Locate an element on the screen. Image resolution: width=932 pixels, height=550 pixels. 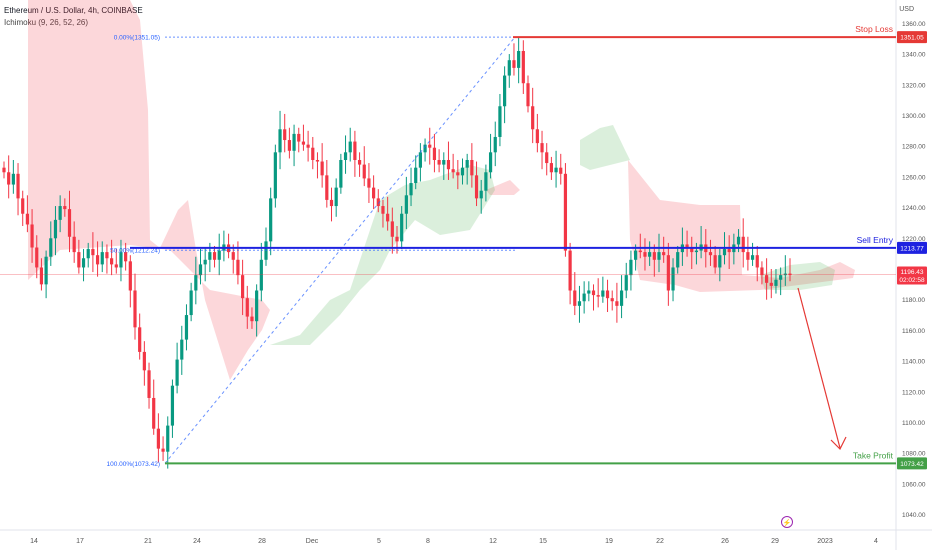
fib-level-label: 50.00%(1212.24) is located at coordinates (135, 251).